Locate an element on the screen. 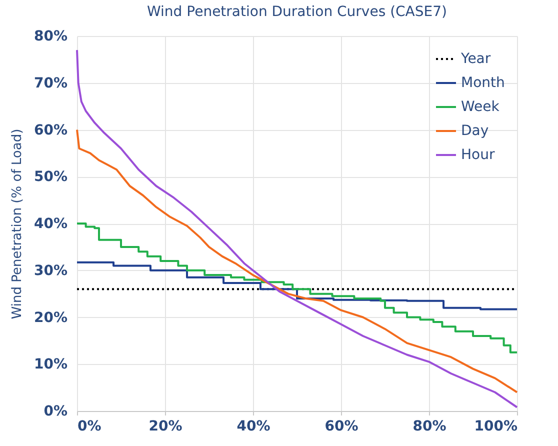 The height and width of the screenshot is (446, 558). y-tick-label: 40% is located at coordinates (51, 224).